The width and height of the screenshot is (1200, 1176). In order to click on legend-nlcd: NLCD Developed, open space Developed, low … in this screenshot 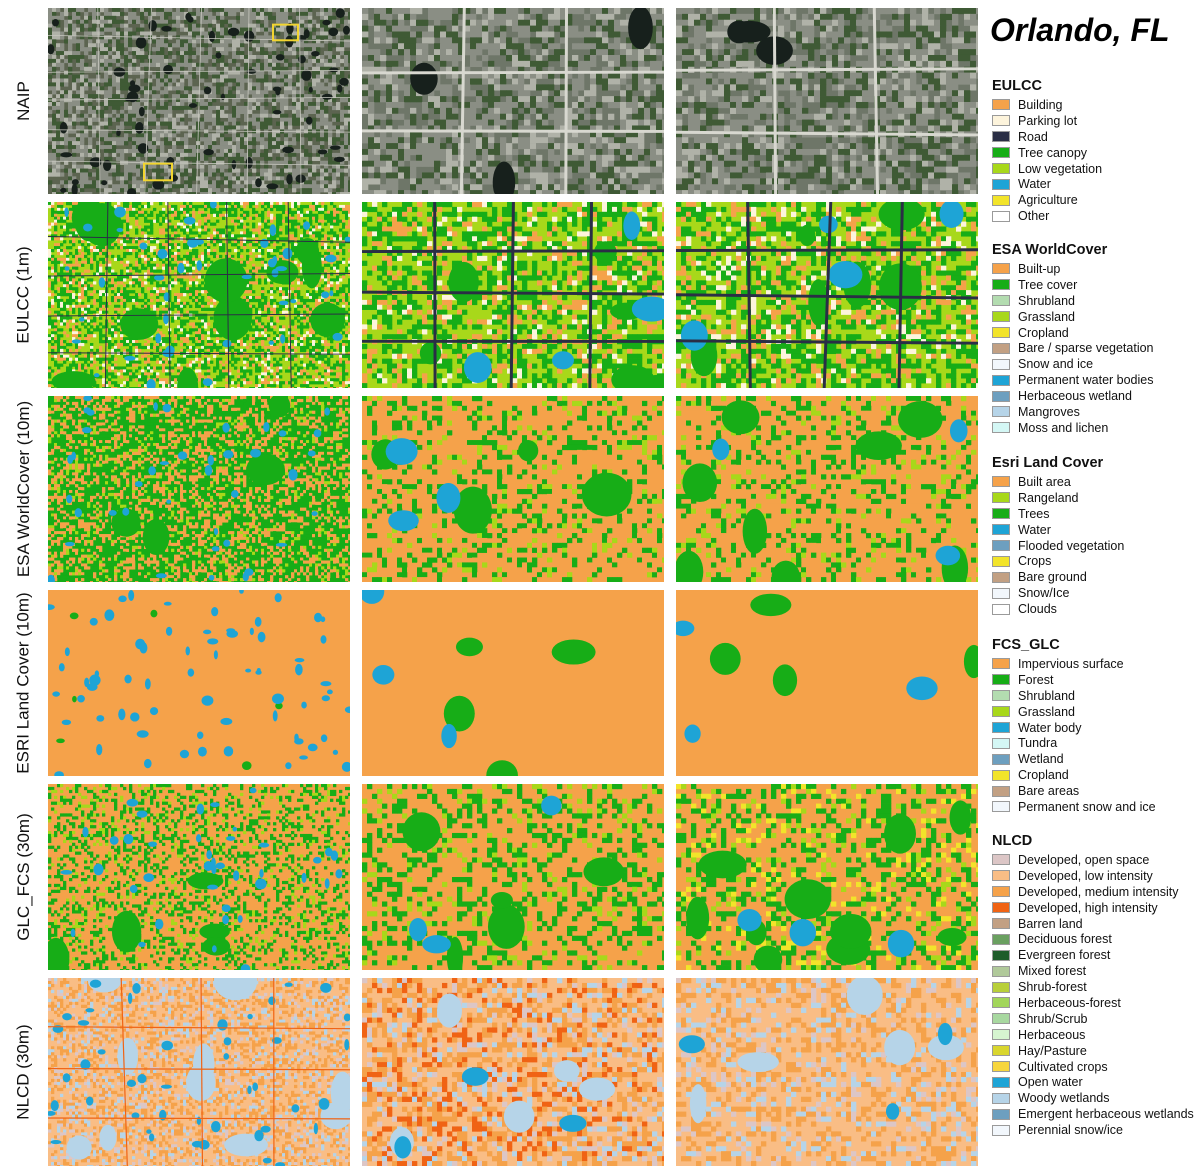, I will do `click(1094, 985)`.